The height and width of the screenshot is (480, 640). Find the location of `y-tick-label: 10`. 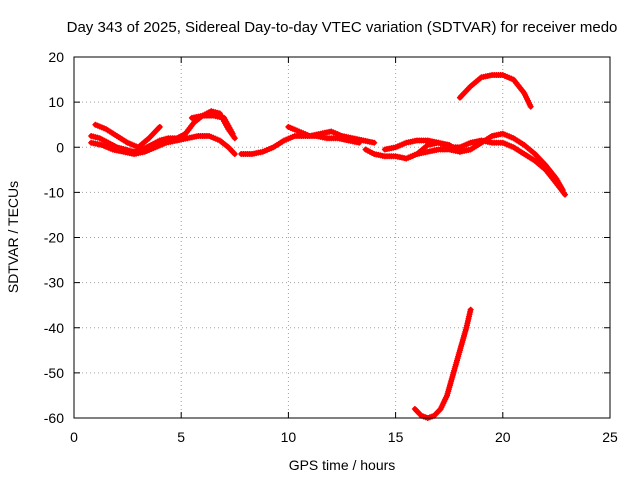

y-tick-label: 10 is located at coordinates (56, 102).